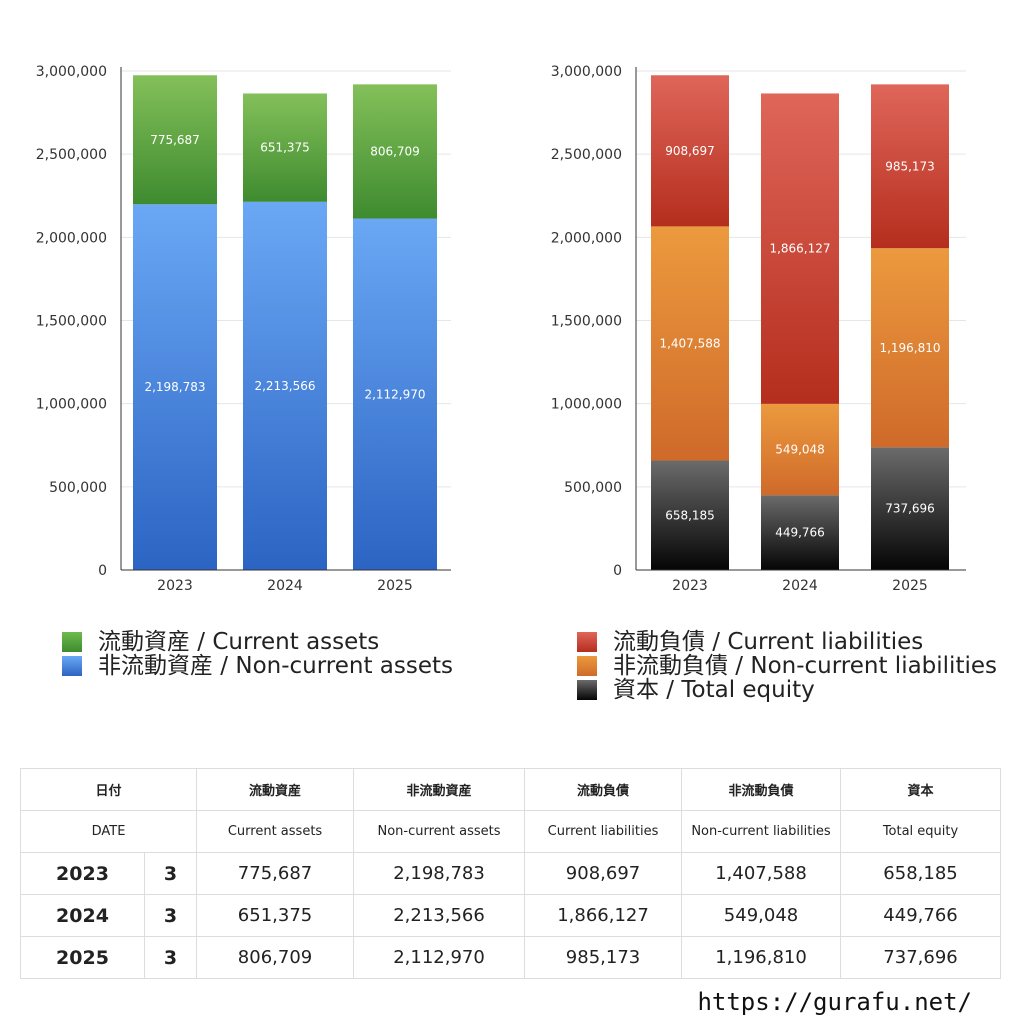 This screenshot has height=1024, width=1024. I want to click on legend-item-total-equity: 資本 / Total equity, so click(787, 690).